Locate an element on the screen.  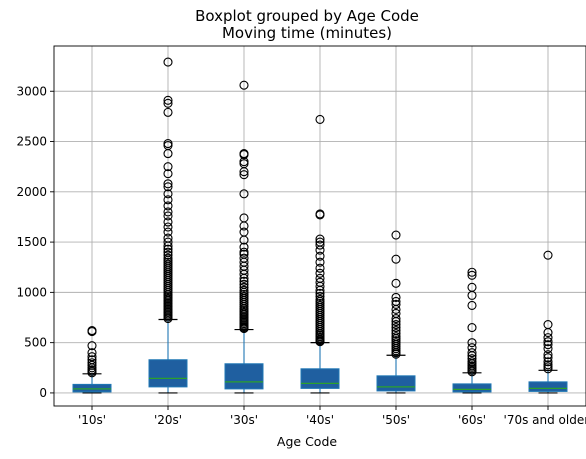
x-axis-label: Age Code is located at coordinates (307, 441).